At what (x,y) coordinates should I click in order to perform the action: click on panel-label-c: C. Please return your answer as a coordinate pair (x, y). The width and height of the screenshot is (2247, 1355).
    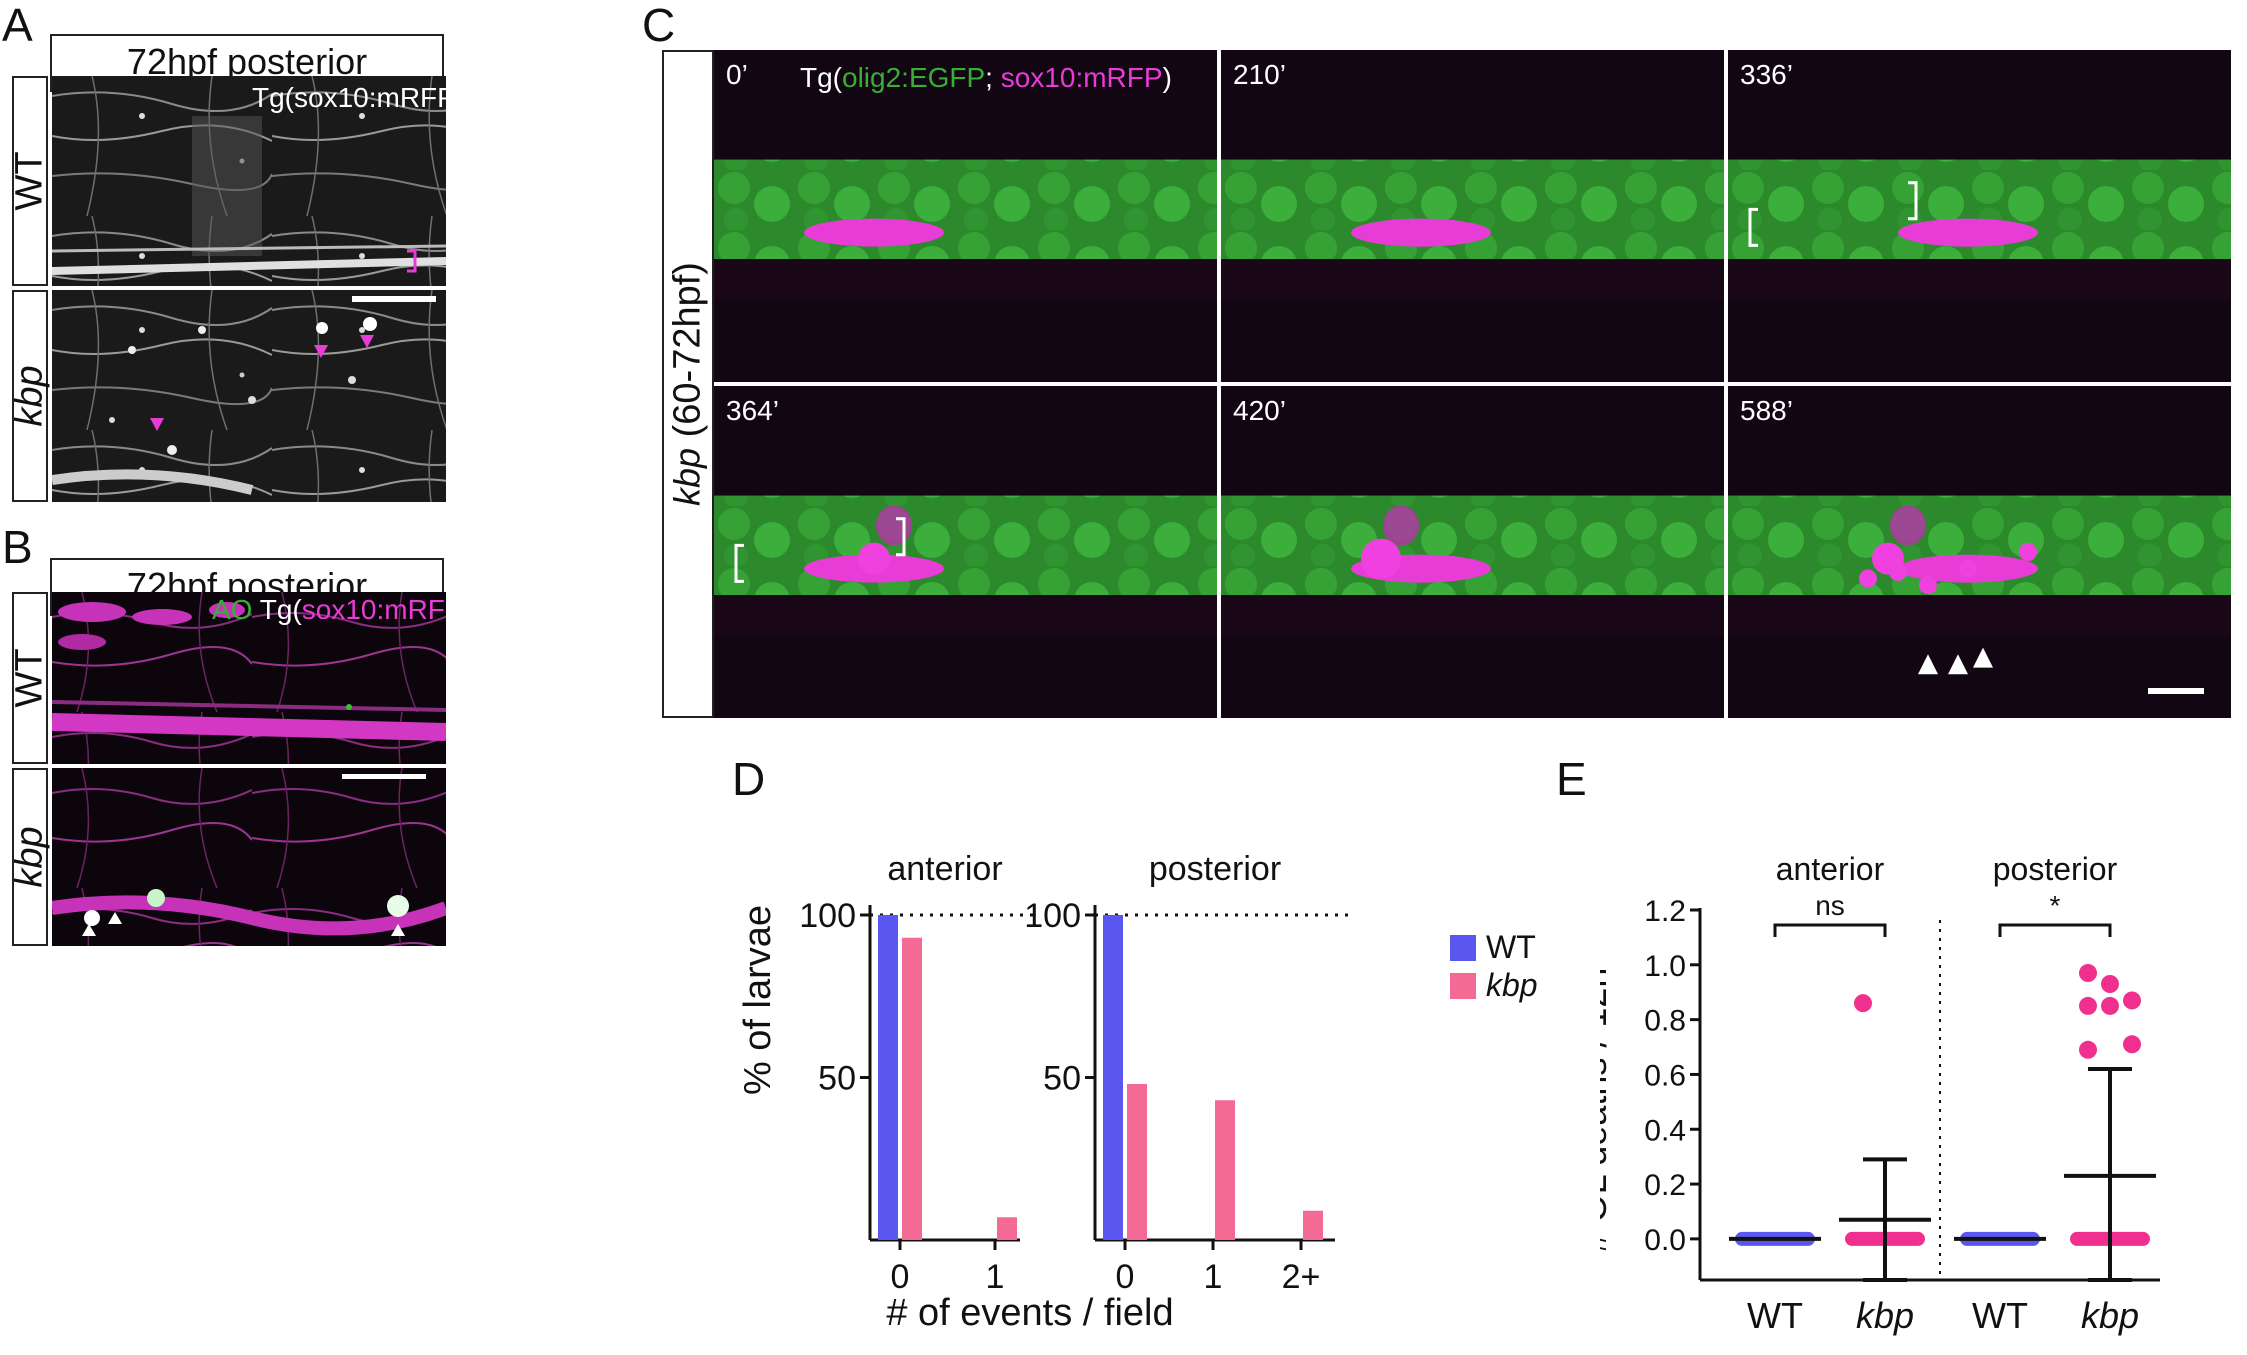
    Looking at the image, I should click on (659, 25).